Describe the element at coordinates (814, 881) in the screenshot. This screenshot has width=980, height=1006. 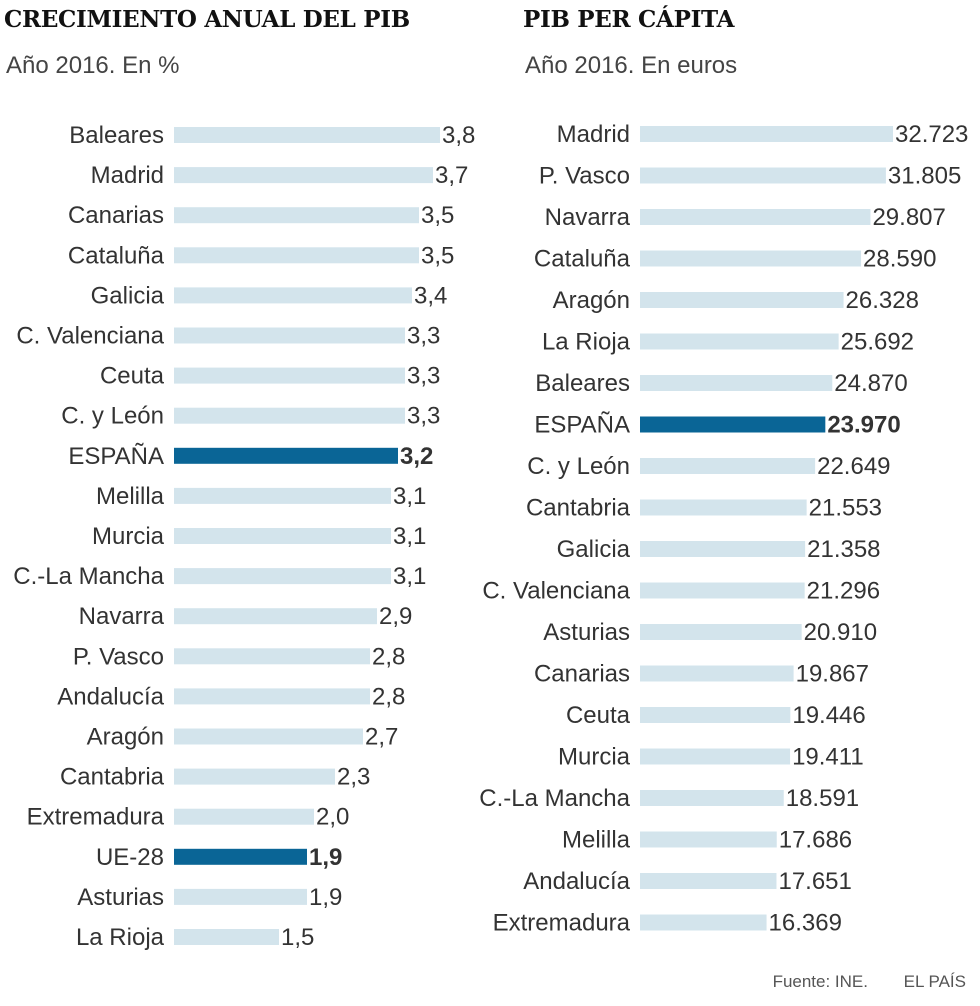
I see `value-label-andalucia: 17.651` at that location.